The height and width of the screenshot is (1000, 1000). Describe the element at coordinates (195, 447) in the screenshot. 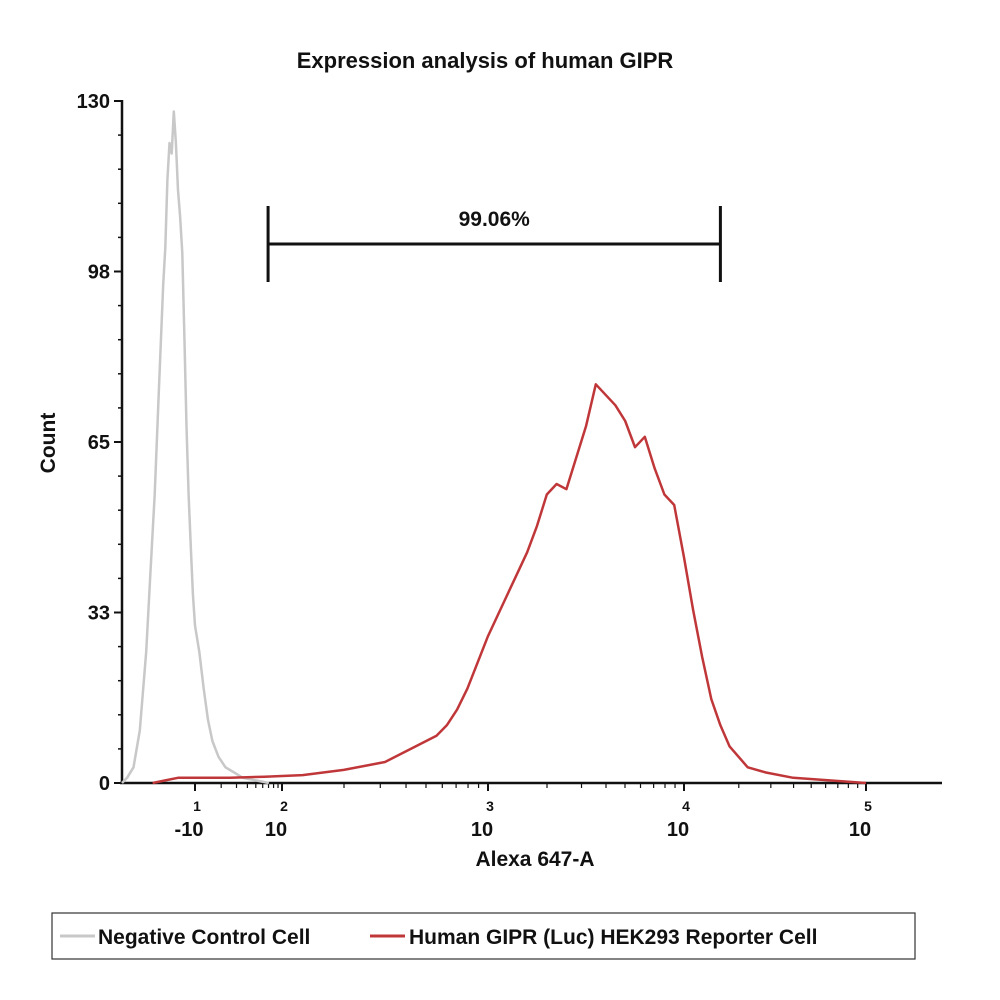

I see `series-negative-control-line` at that location.